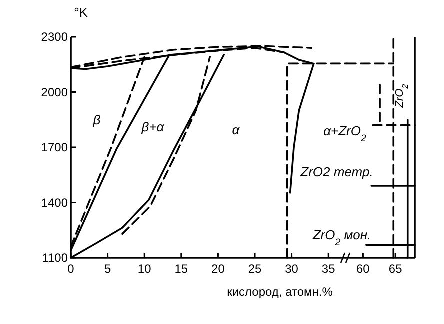 The width and height of the screenshot is (444, 324). Describe the element at coordinates (108, 269) in the screenshot. I see `x-tick-label: 5` at that location.